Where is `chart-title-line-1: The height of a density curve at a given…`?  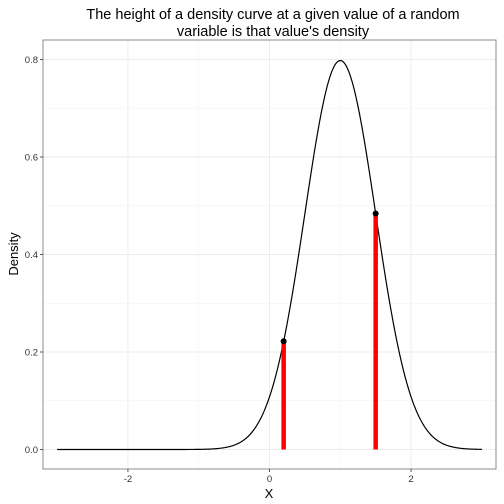
chart-title-line-1: The height of a density curve at a given… is located at coordinates (272, 15).